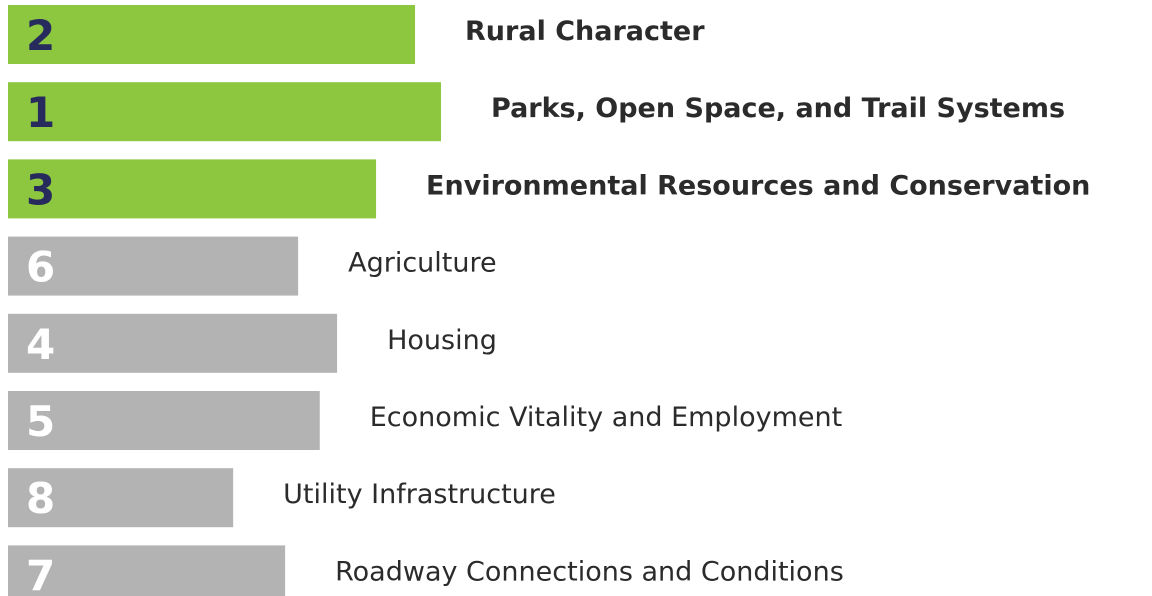 The image size is (1152, 596). What do you see at coordinates (40, 112) in the screenshot?
I see `rank-label: 1` at bounding box center [40, 112].